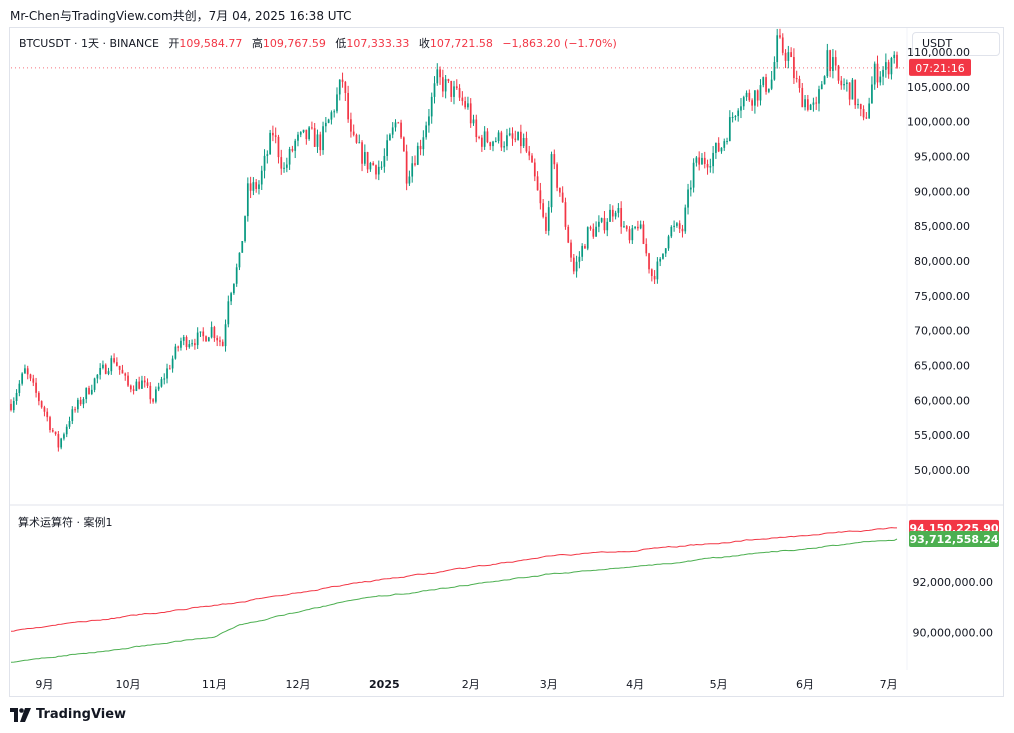  What do you see at coordinates (68, 714) in the screenshot?
I see `tradingview-logo: TradingView` at bounding box center [68, 714].